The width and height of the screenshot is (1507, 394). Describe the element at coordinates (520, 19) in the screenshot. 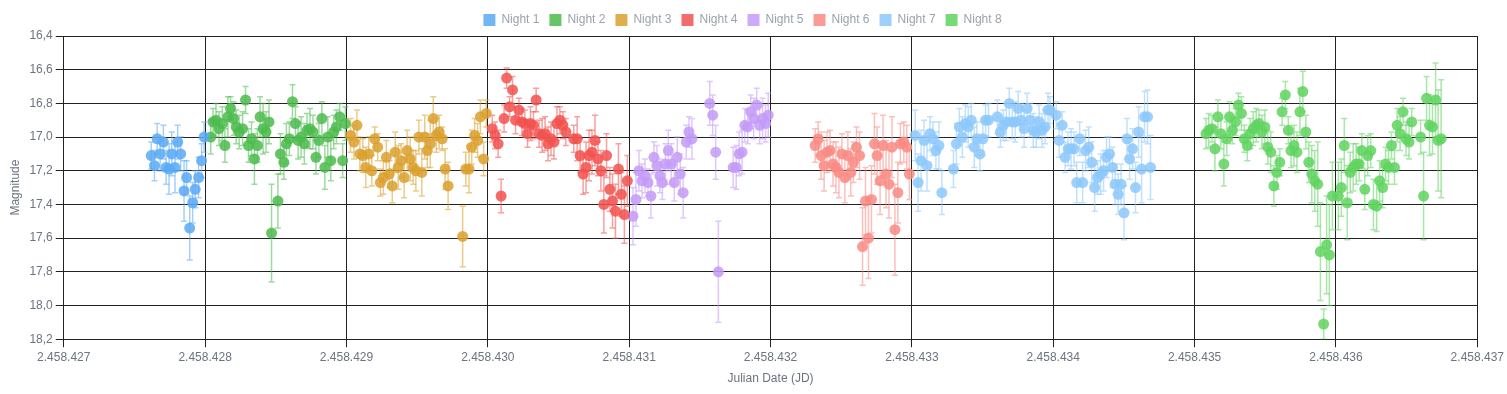

I see `legend-label: Night 1` at that location.